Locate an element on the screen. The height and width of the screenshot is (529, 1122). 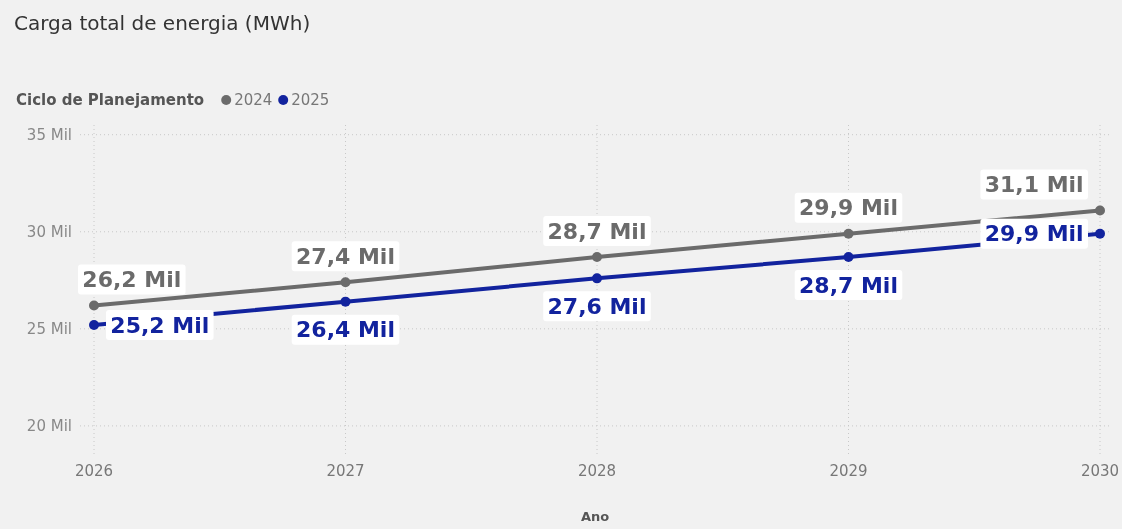
y-tick-label: 25 Mil is located at coordinates (49, 329).